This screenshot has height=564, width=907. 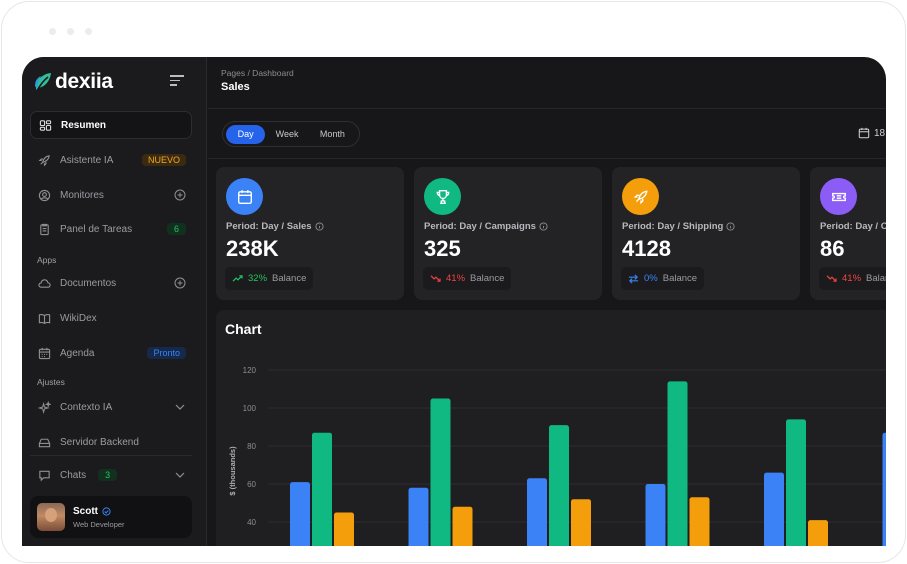 I want to click on y-tick-label: 120, so click(x=250, y=370).